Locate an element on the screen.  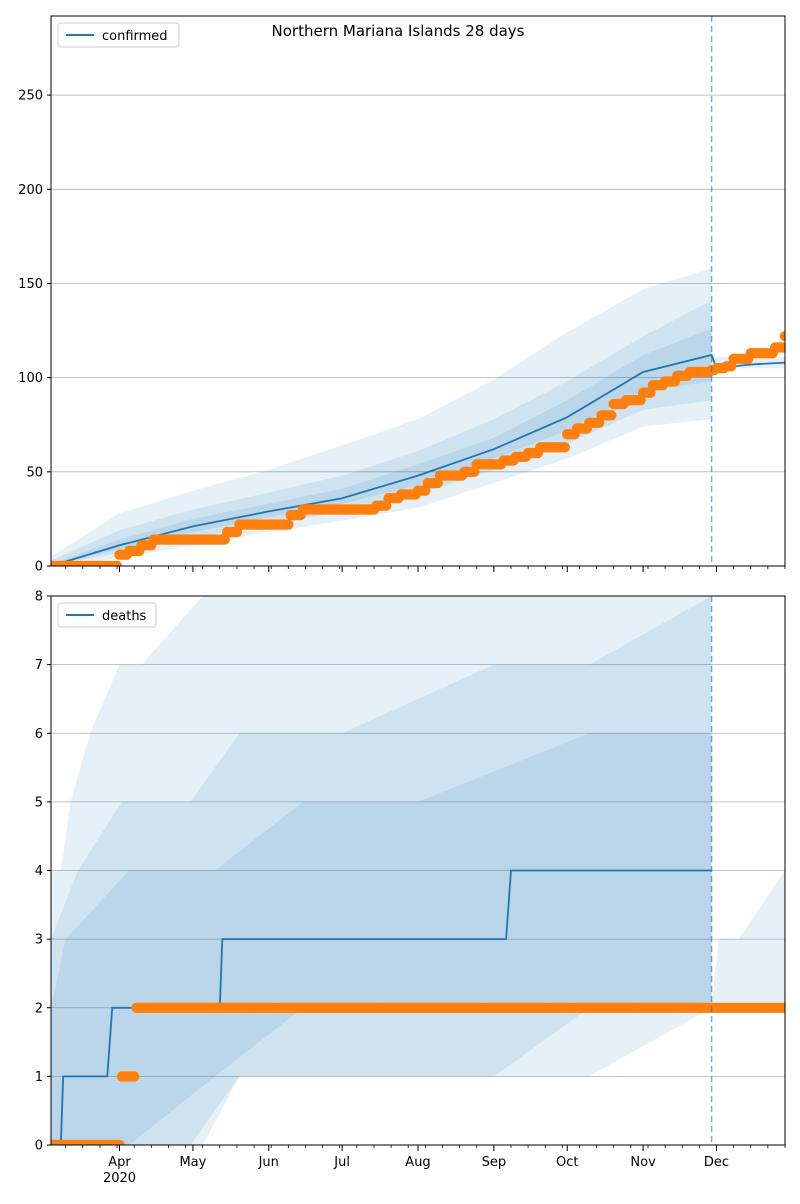
legend-deaths: deaths is located at coordinates (107, 615).